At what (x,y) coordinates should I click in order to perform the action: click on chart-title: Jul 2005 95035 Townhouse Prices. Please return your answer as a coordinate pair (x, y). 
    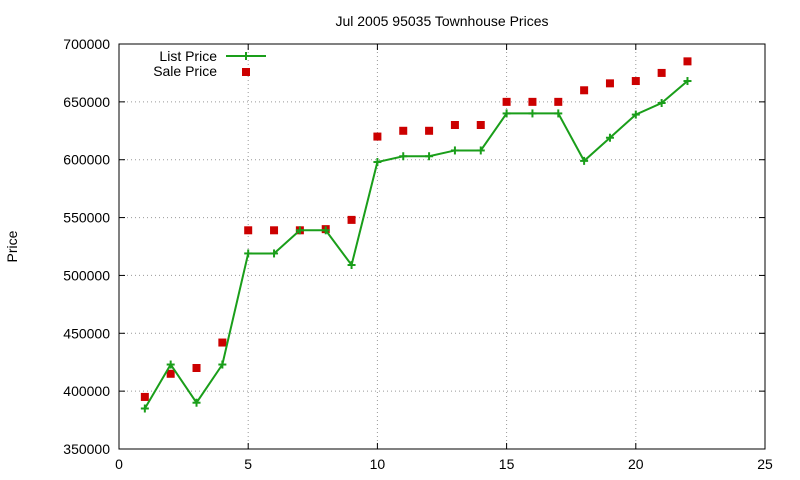
    Looking at the image, I should click on (441, 21).